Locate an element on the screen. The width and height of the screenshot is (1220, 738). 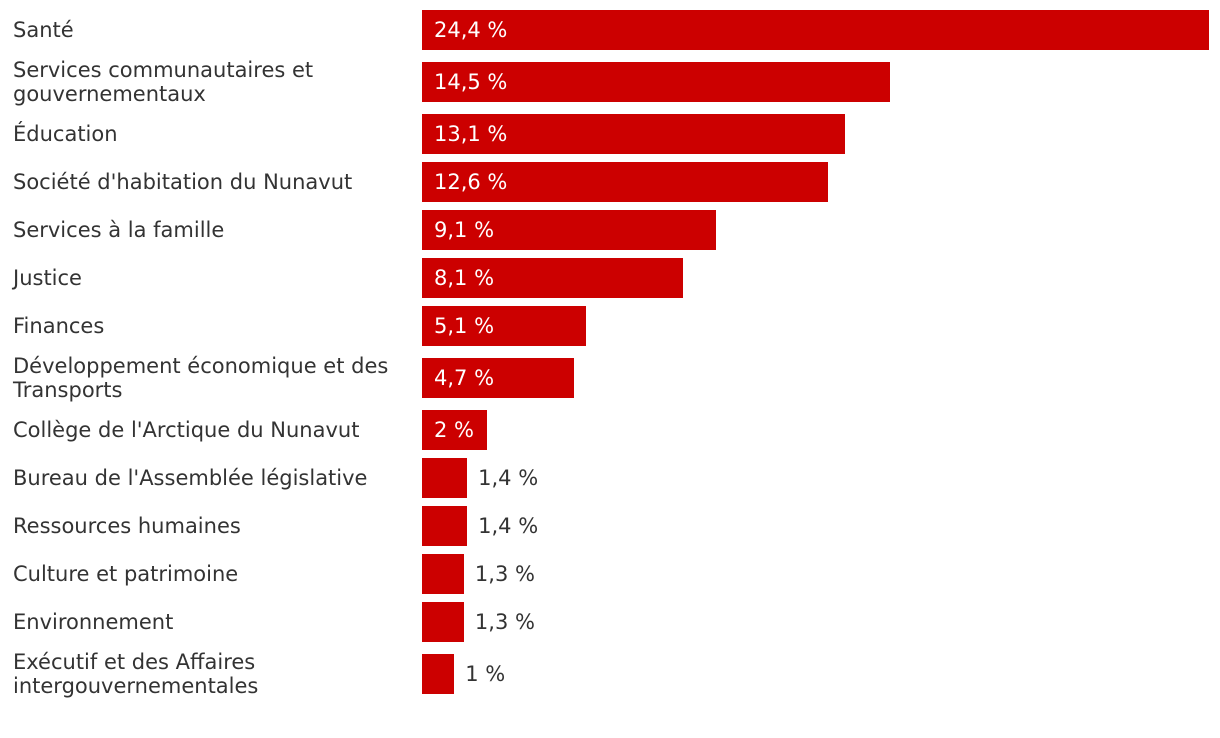
value-label: 2 % is located at coordinates (454, 430).